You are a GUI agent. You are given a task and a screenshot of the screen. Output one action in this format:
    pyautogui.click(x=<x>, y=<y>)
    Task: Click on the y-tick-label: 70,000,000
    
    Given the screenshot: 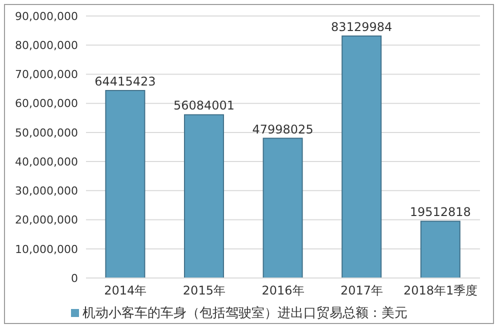 What is the action you would take?
    pyautogui.click(x=46, y=75)
    